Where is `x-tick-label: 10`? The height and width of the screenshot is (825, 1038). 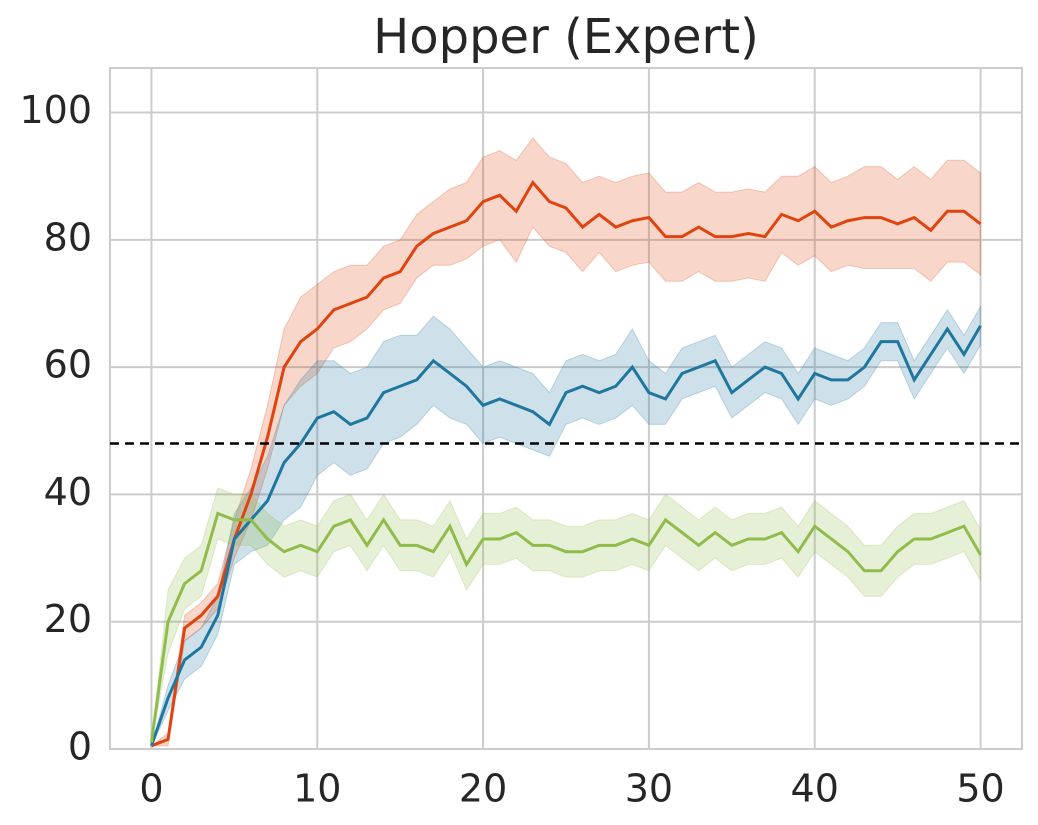
x-tick-label: 10 is located at coordinates (317, 789).